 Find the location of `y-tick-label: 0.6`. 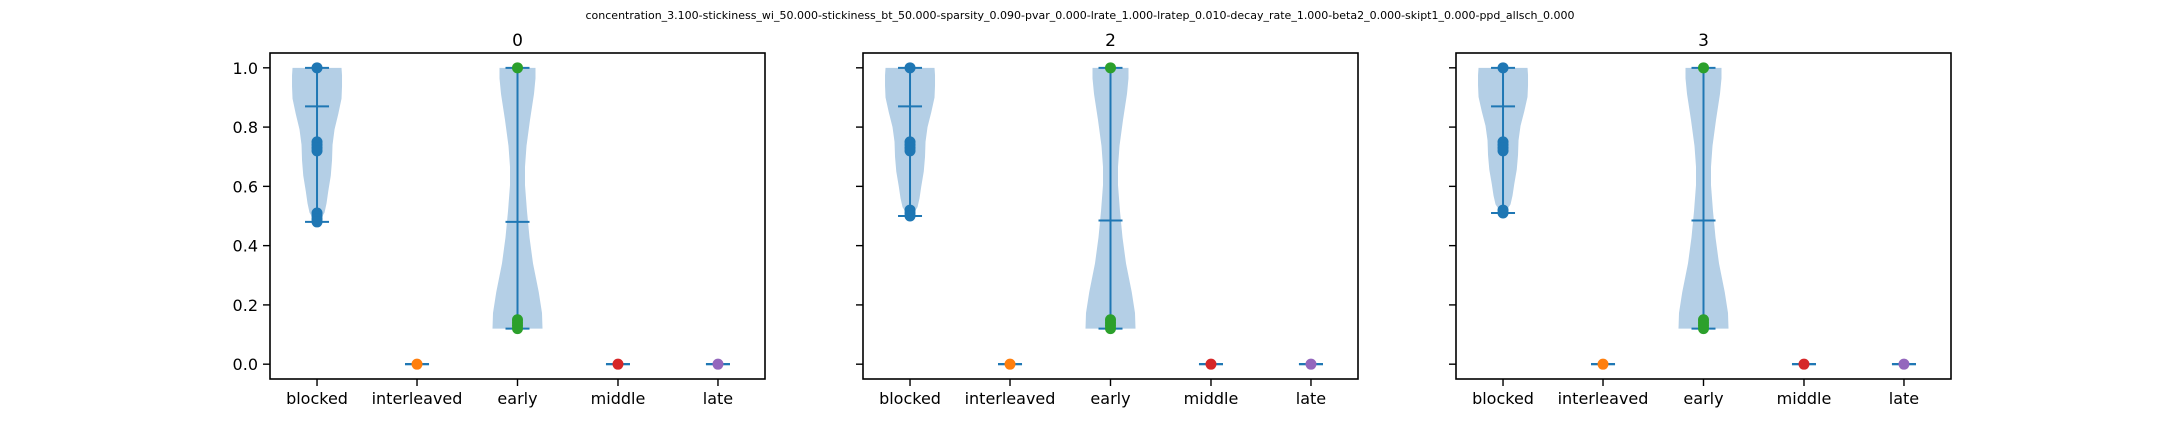

y-tick-label: 0.6 is located at coordinates (245, 186).